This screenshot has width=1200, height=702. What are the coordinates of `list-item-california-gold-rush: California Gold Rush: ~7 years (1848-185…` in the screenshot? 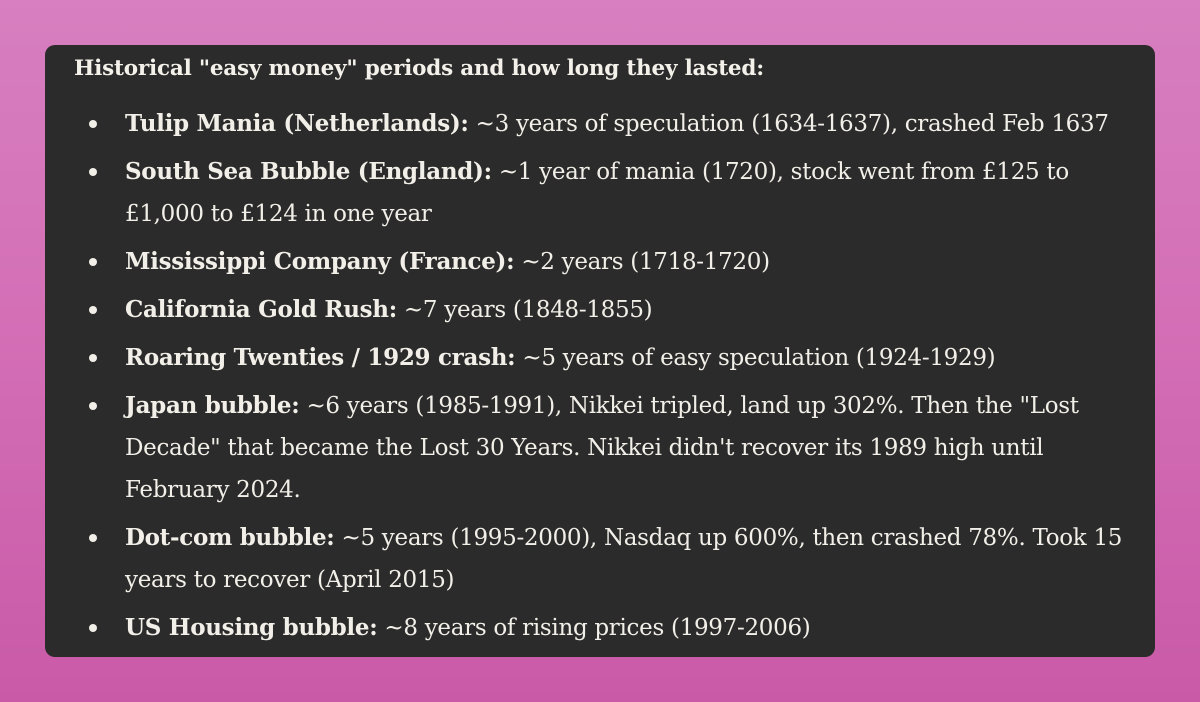 It's located at (600, 310).